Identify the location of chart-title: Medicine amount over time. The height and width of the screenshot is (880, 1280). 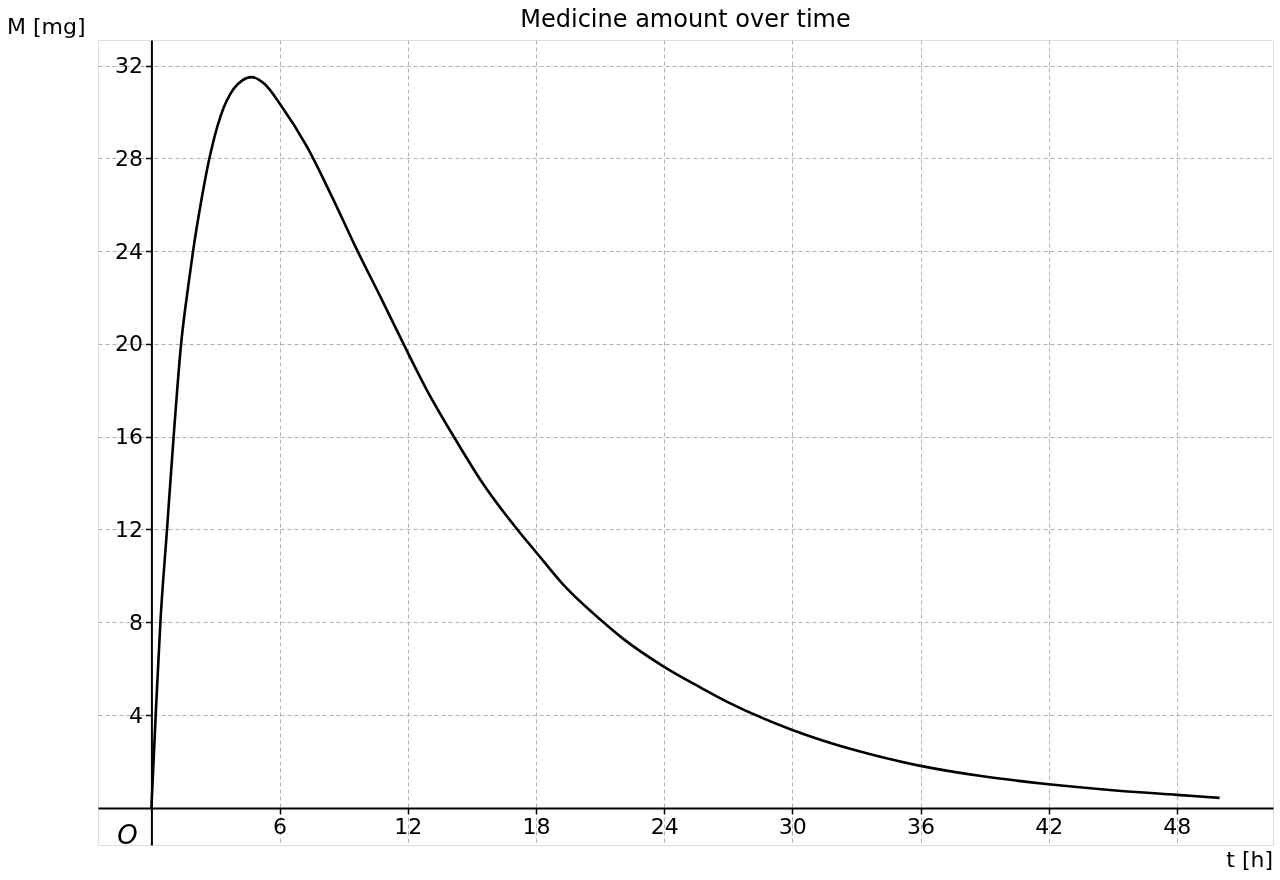
(685, 19).